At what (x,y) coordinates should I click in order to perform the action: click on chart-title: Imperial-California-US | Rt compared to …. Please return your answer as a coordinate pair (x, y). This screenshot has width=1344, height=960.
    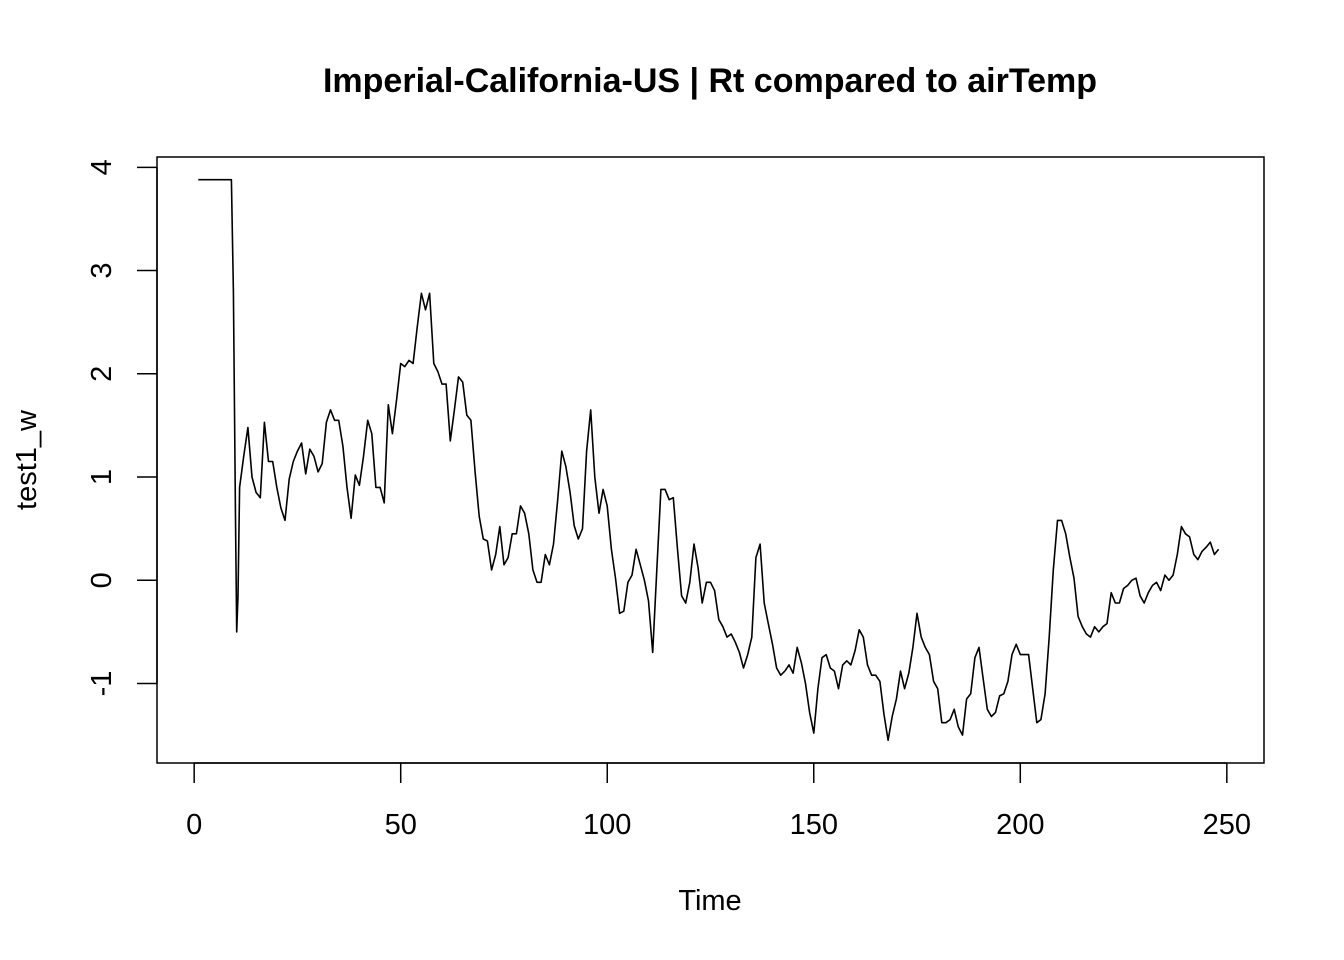
    Looking at the image, I should click on (710, 81).